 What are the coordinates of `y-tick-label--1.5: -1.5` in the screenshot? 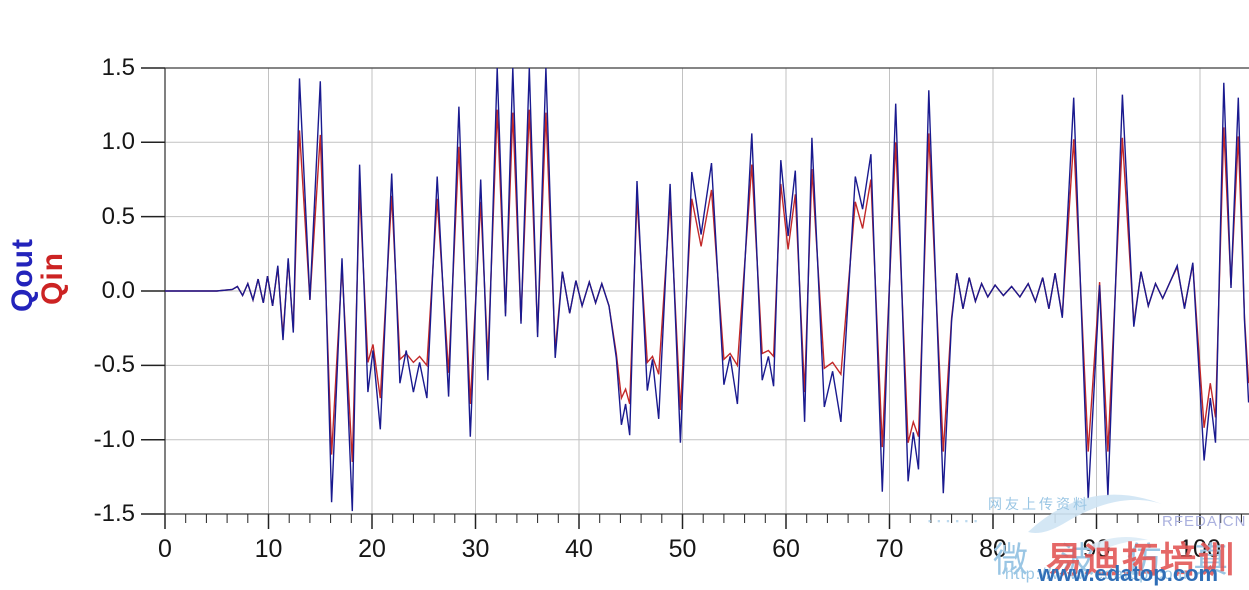 It's located at (114, 514).